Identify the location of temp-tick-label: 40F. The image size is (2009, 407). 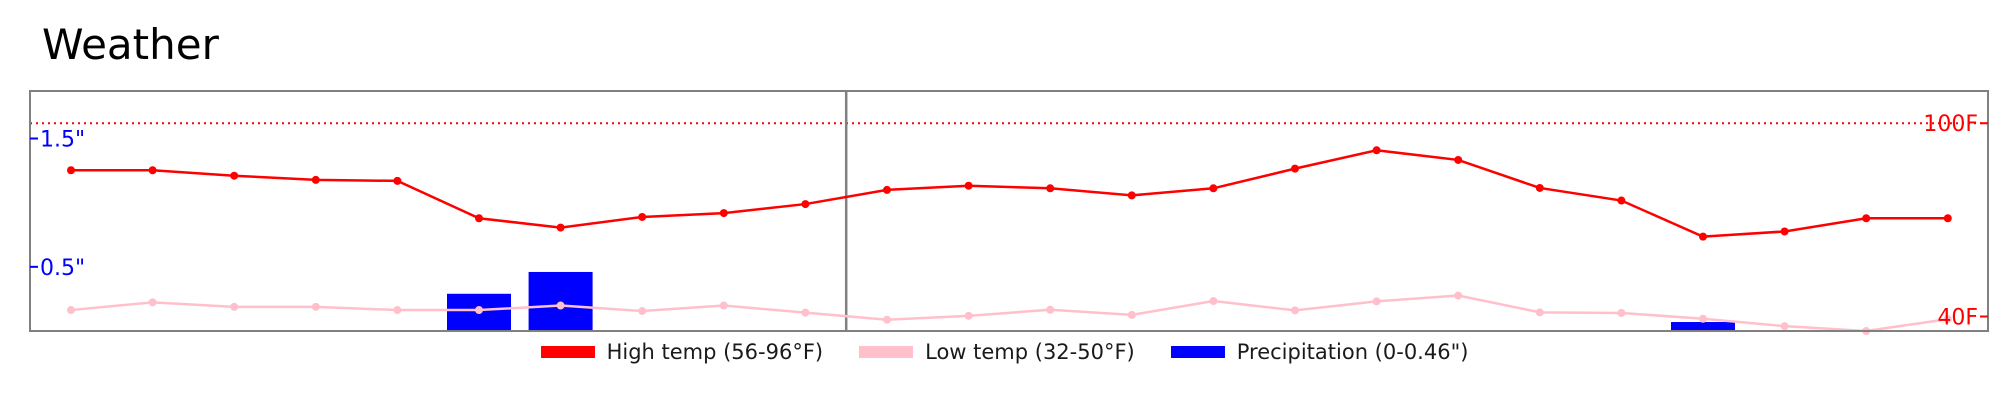
(1957, 318).